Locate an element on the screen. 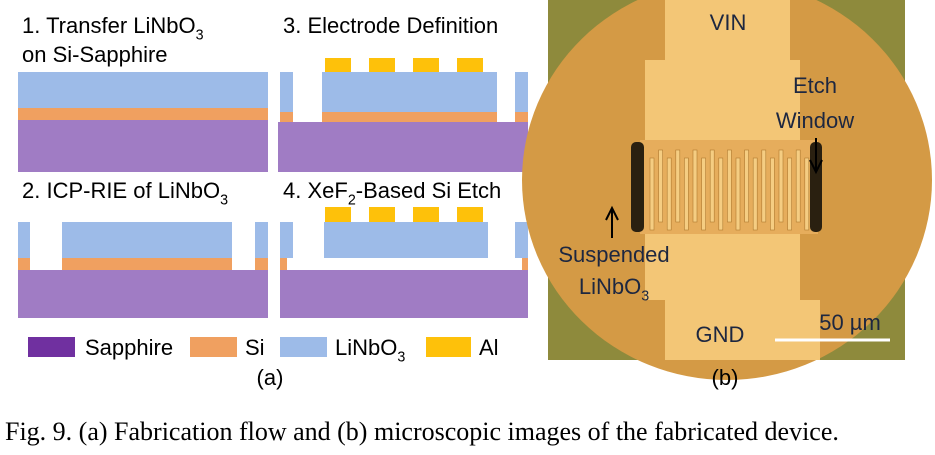  step-1-diagram is located at coordinates (143, 122).